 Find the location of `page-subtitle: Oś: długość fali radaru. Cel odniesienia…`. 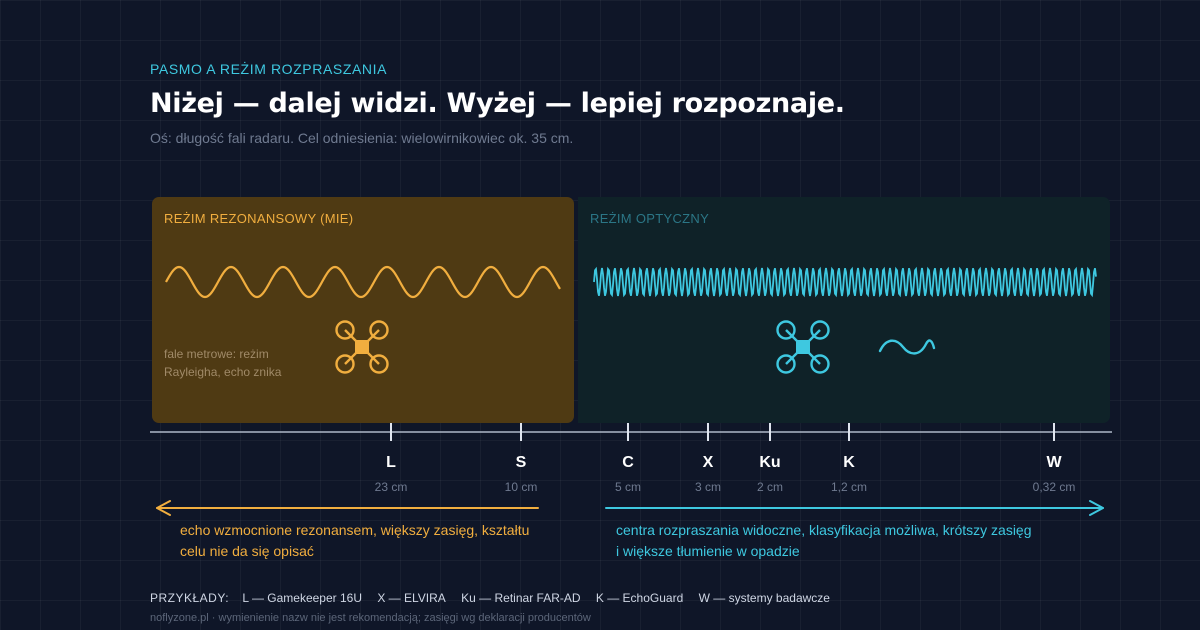

page-subtitle: Oś: długość fali radaru. Cel odniesienia… is located at coordinates (362, 138).